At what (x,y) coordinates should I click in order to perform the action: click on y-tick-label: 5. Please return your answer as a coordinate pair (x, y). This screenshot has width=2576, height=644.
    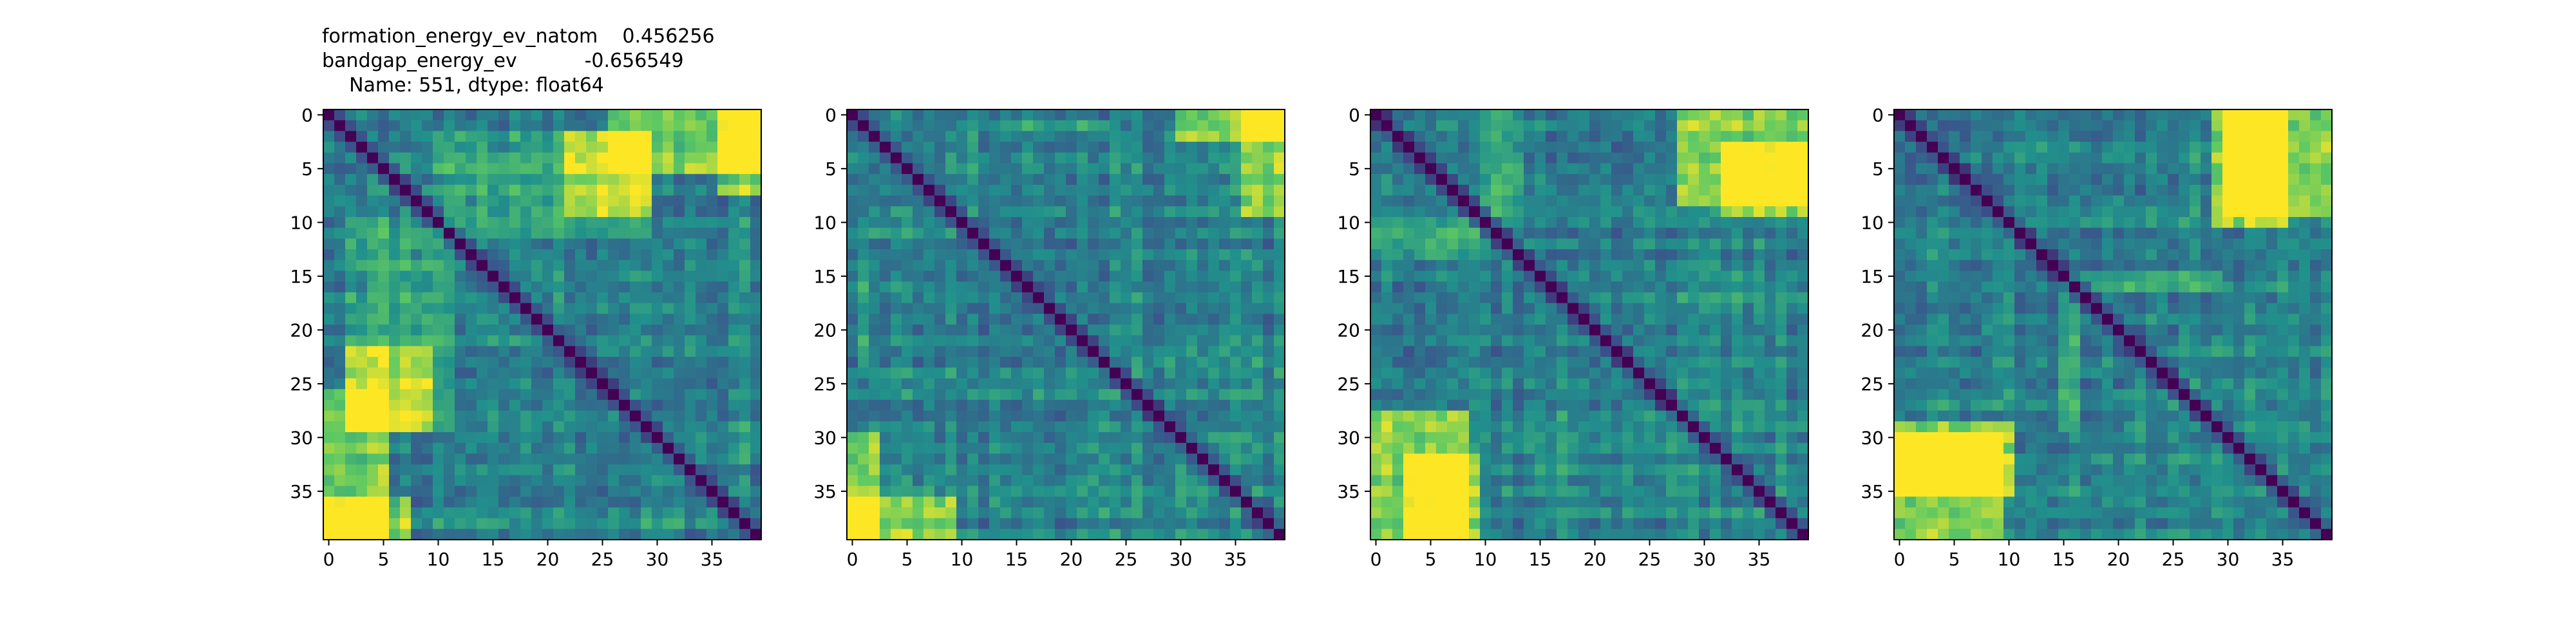
    Looking at the image, I should click on (1354, 169).